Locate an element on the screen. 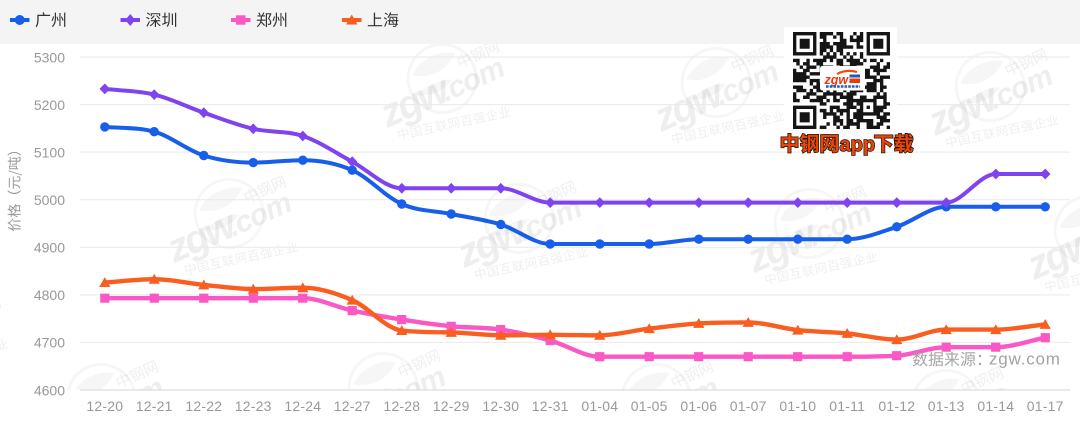  svg-text: 12-28 is located at coordinates (401, 406).